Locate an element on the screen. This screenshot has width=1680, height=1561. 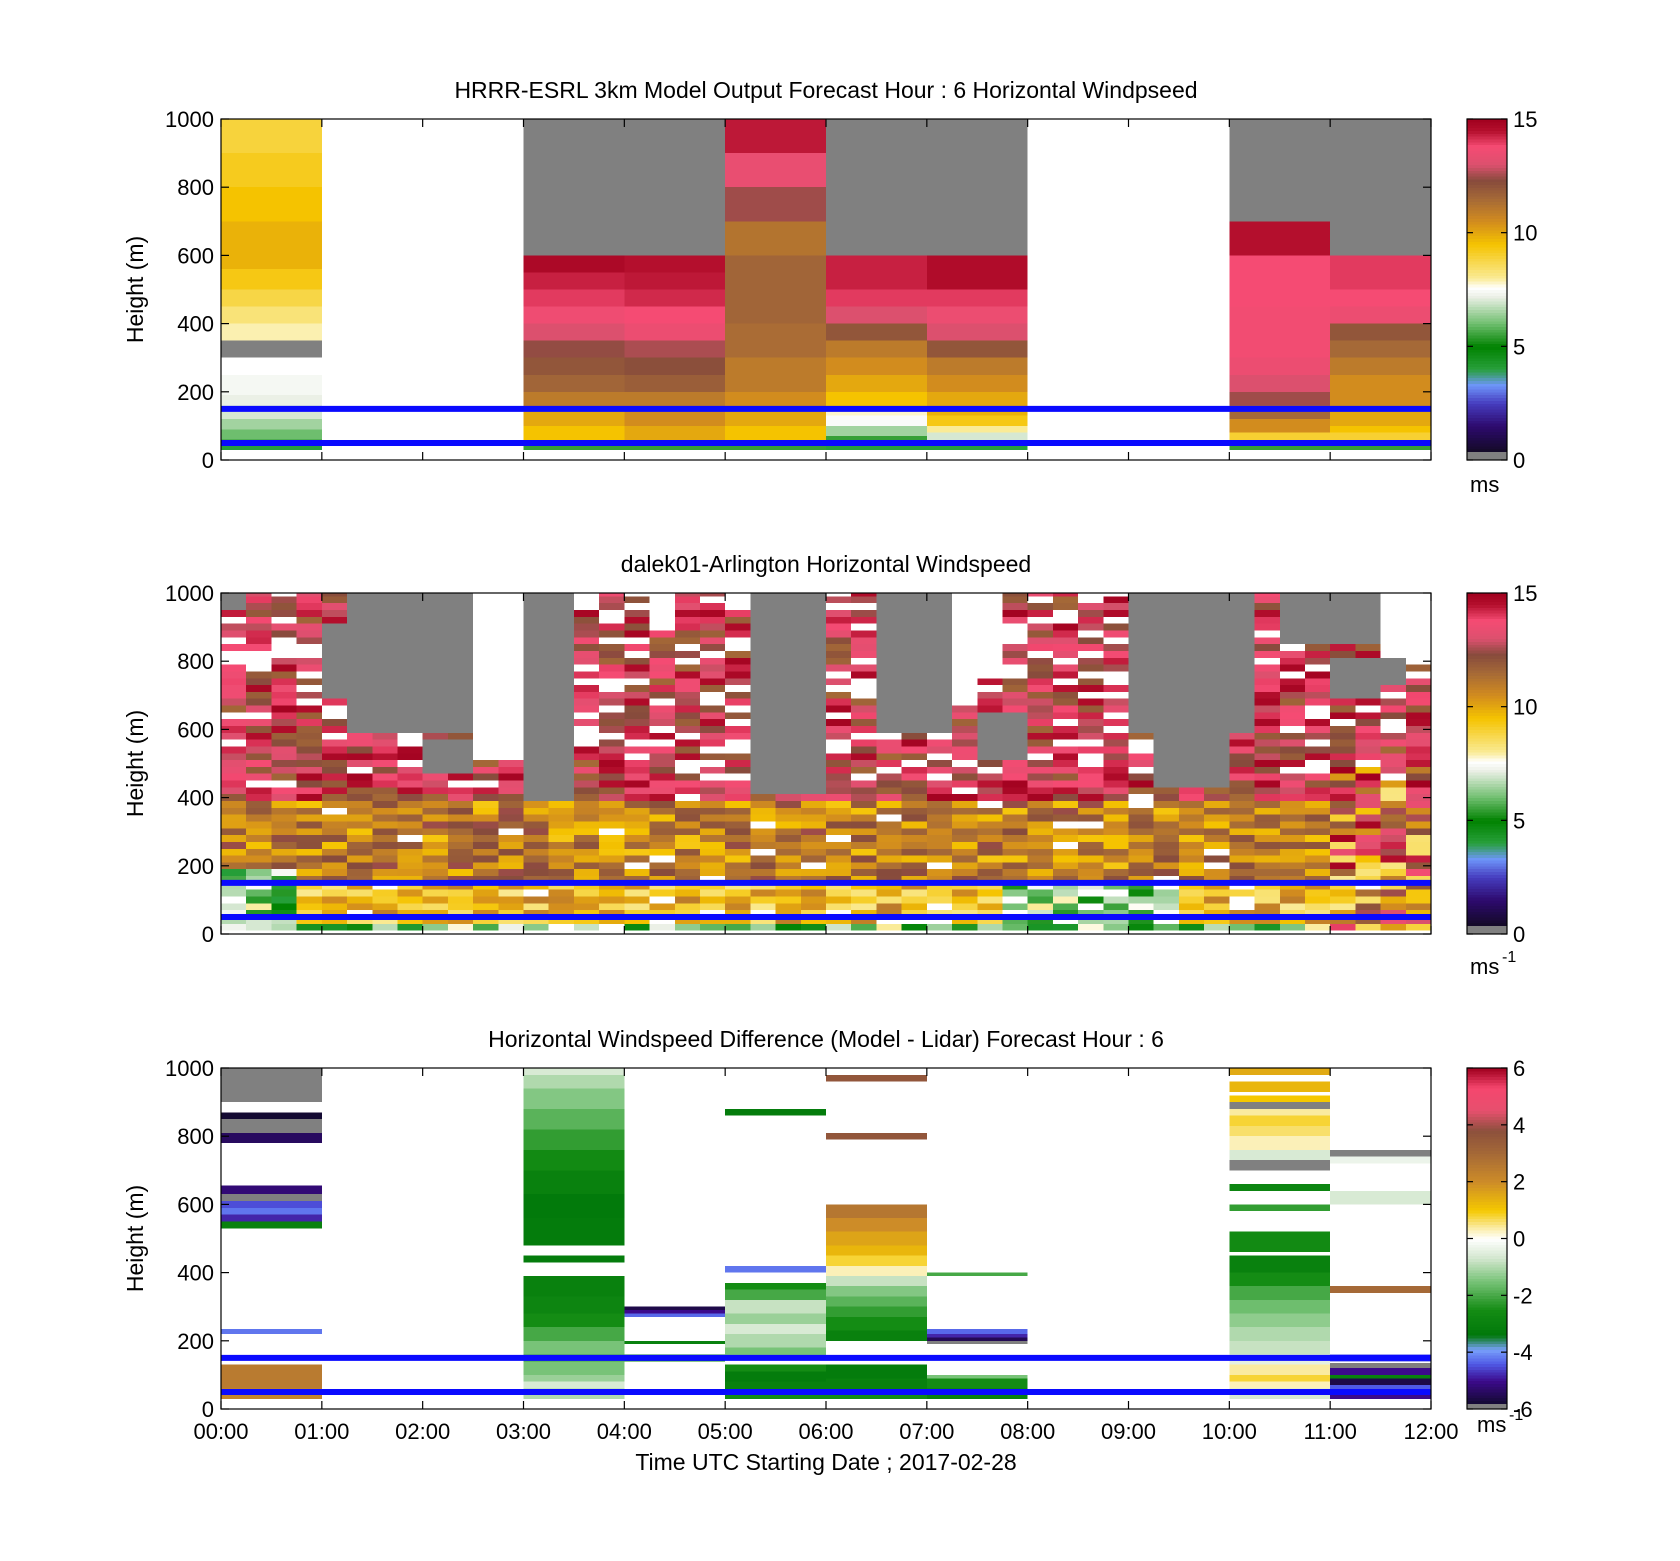
x-tick-label: 11:00 is located at coordinates (1329, 1431).